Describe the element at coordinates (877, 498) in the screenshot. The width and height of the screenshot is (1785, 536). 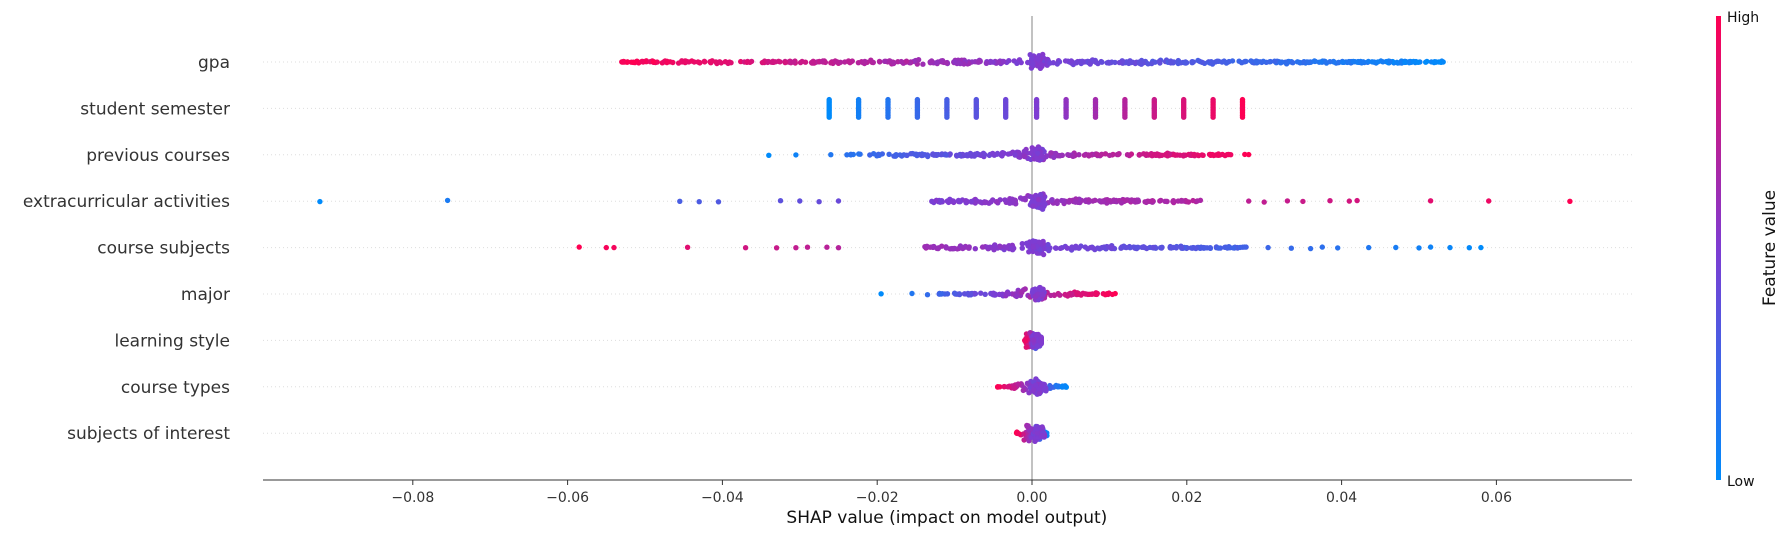
I see `x-tick-label: −0.02` at that location.